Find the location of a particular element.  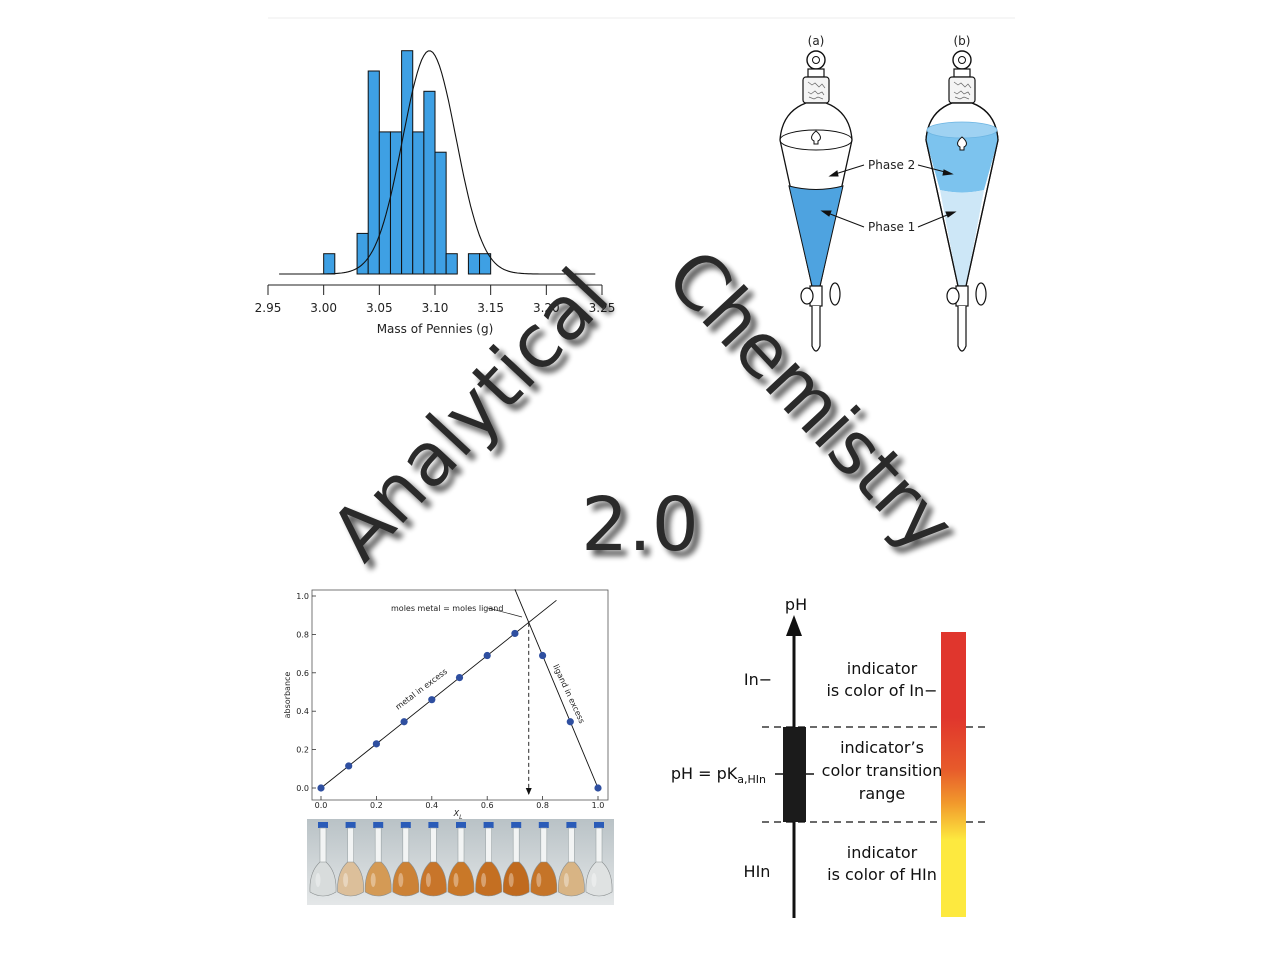

pka-subscript: a,HIn is located at coordinates (751, 779).